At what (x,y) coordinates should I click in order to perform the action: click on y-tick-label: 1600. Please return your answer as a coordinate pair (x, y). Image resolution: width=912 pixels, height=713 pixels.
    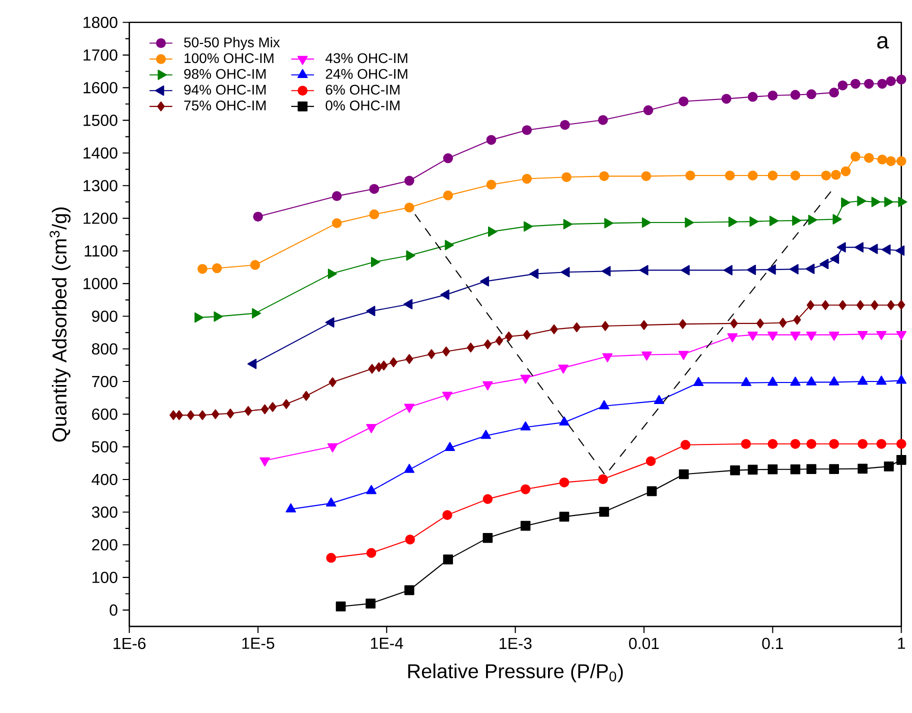
    Looking at the image, I should click on (101, 88).